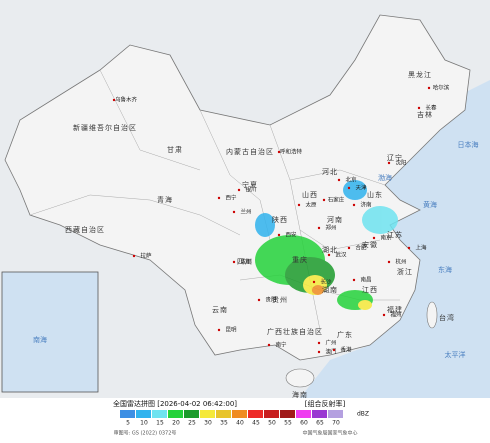  What do you see at coordinates (176, 423) in the screenshot?
I see `legend-tick-label: 20` at bounding box center [176, 423].